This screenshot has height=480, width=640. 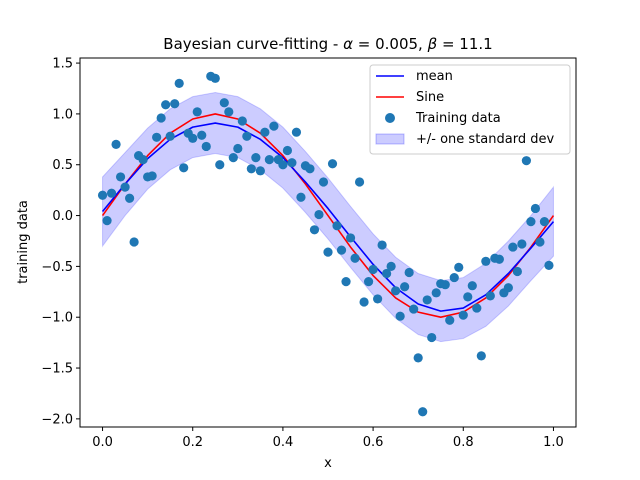 I want to click on y-tick-label: −2.0, so click(x=57, y=419).